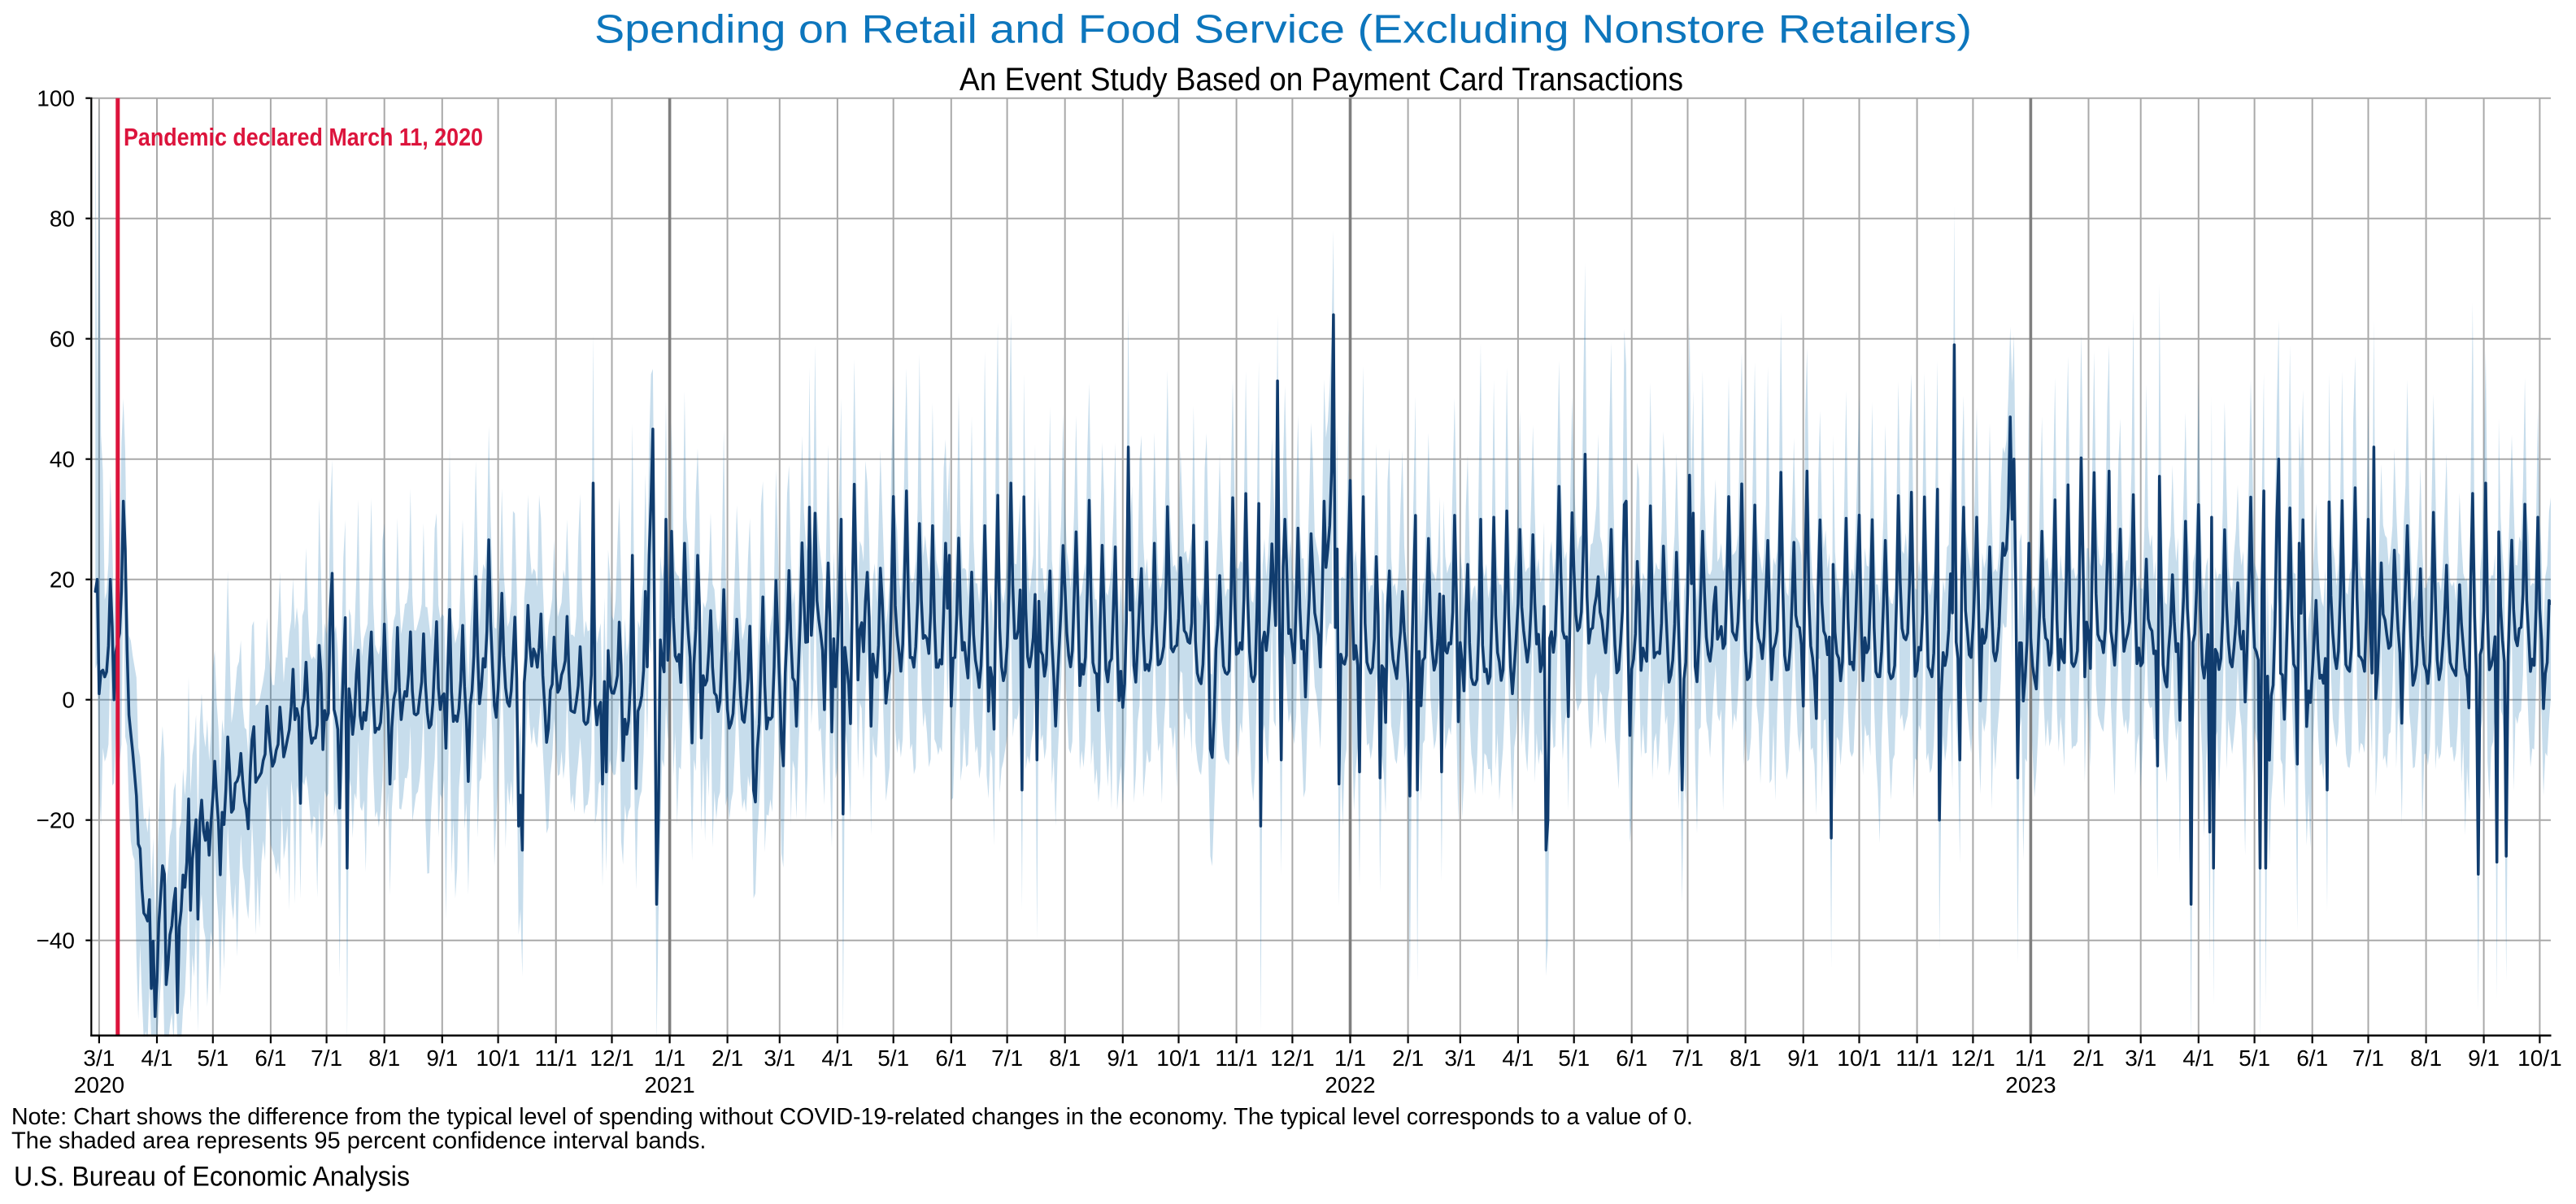 This screenshot has height=1204, width=2576. I want to click on svg-text: 2022, so click(1350, 1085).